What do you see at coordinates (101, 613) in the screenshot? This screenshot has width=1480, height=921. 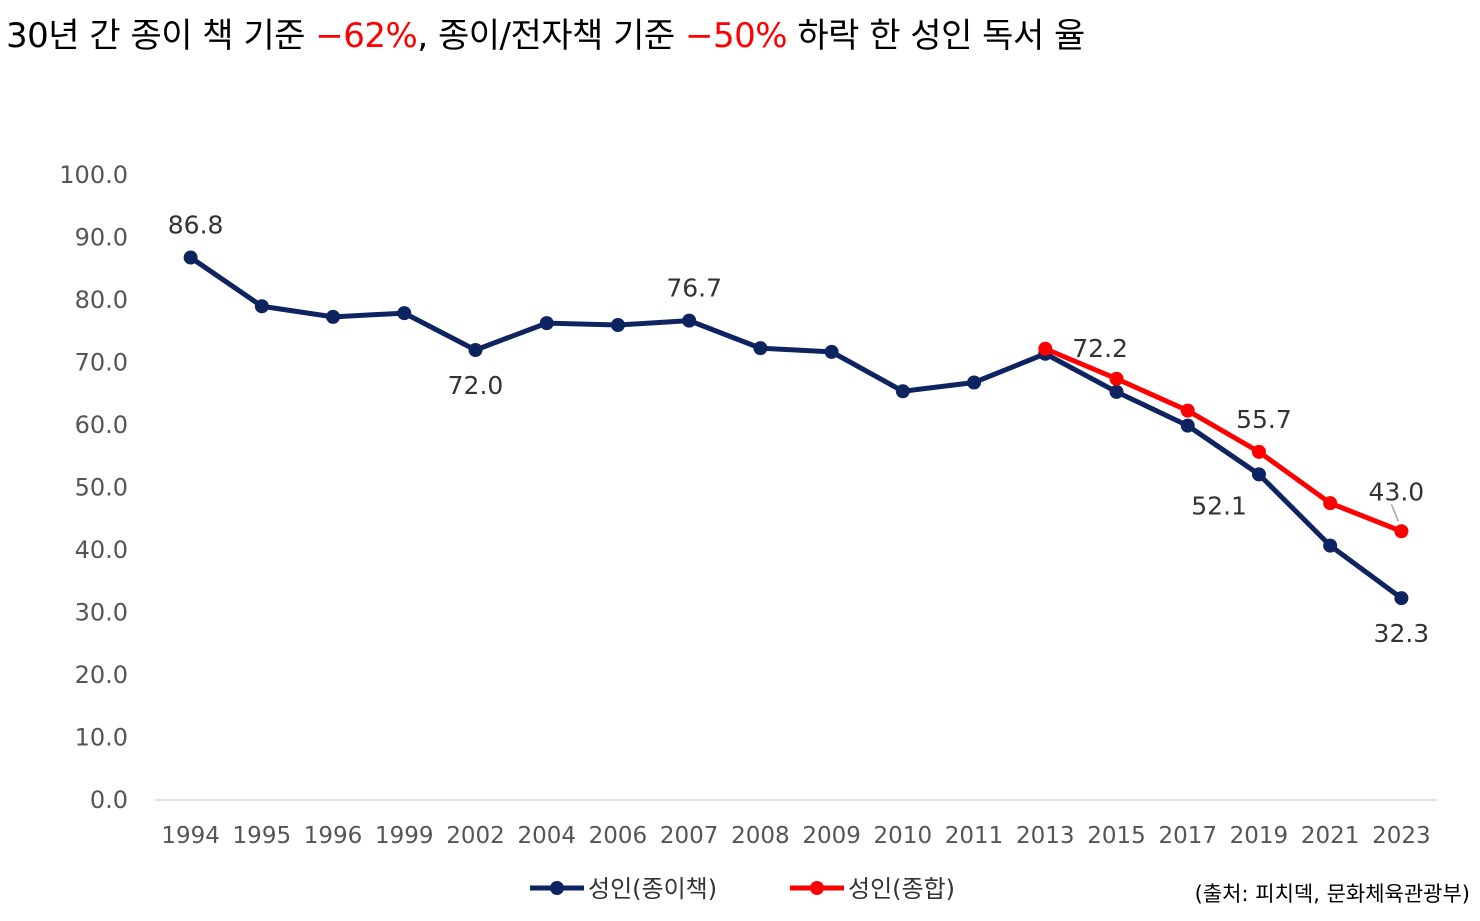 I see `y-tick-label: 30.0` at bounding box center [101, 613].